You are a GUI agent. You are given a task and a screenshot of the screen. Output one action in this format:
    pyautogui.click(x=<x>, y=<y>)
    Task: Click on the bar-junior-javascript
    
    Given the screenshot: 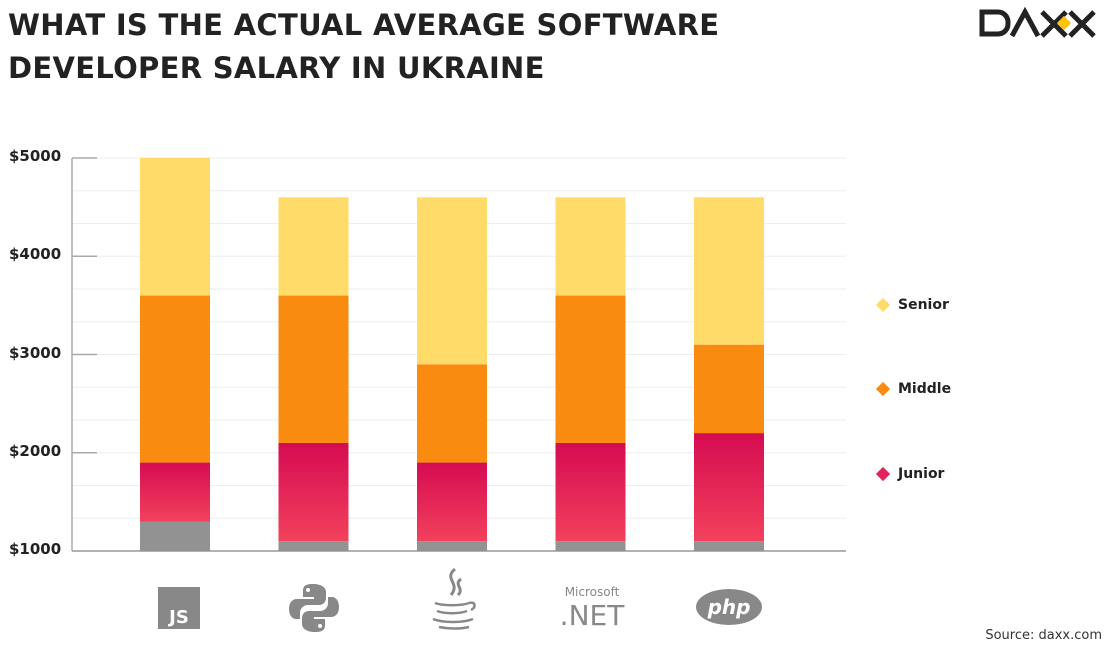 What is the action you would take?
    pyautogui.click(x=175, y=492)
    